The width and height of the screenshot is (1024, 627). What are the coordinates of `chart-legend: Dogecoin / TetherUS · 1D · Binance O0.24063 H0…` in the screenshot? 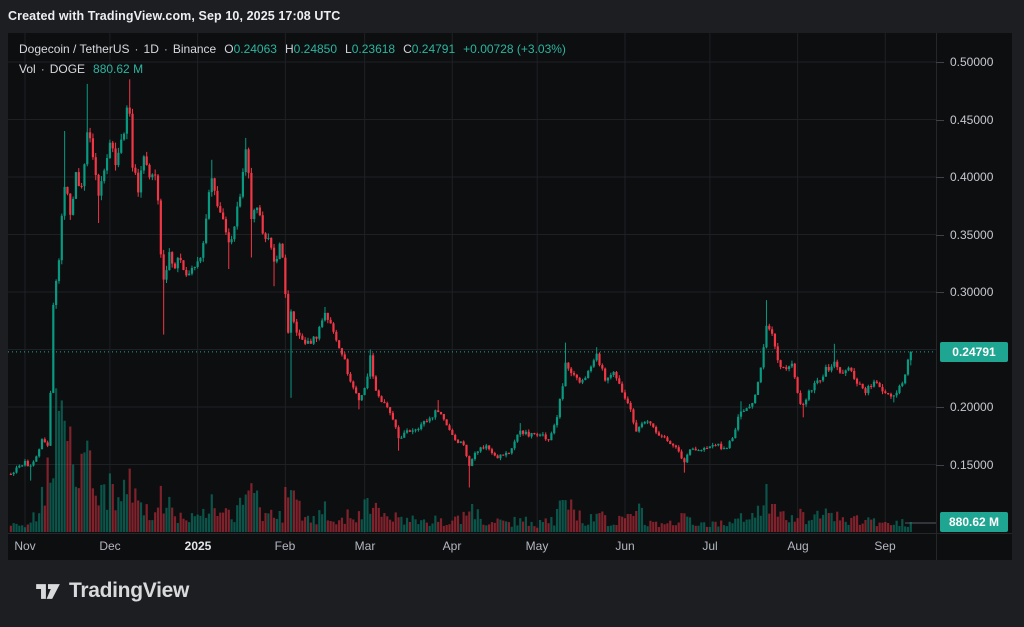 It's located at (292, 59).